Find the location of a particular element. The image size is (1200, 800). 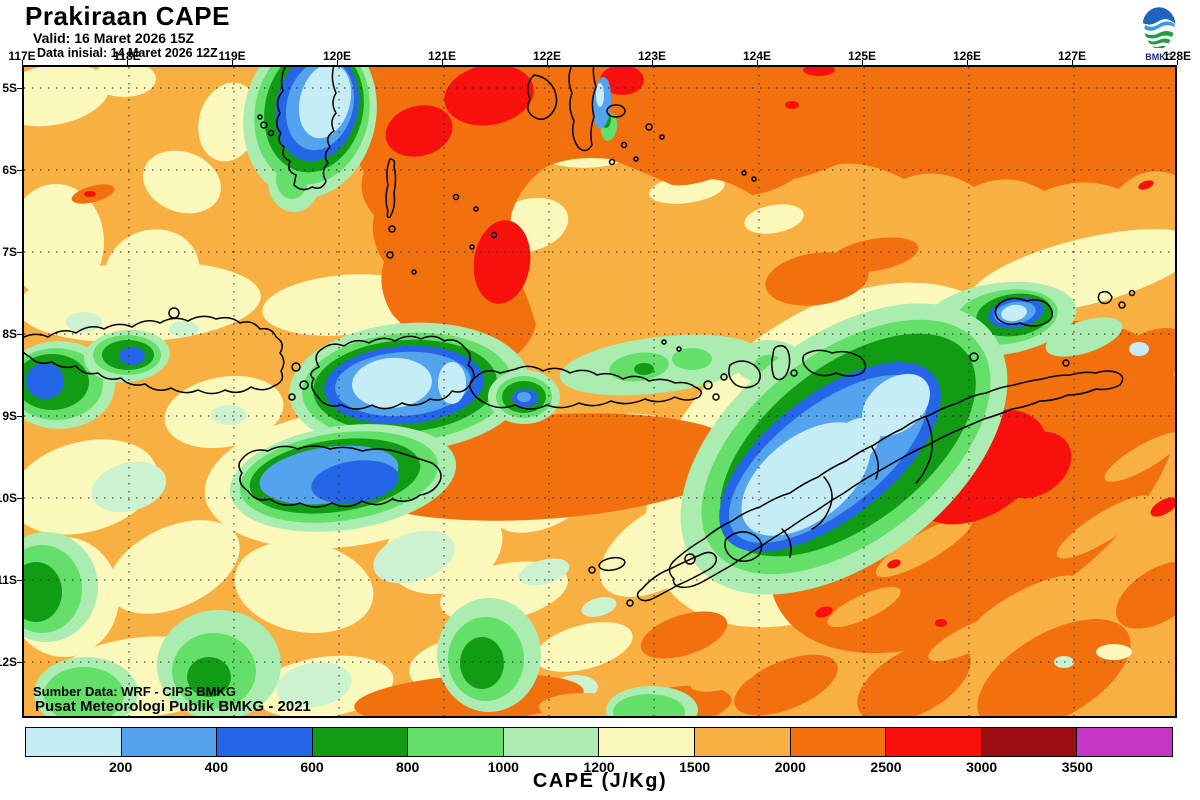

cape-low-blob-timor is located at coordinates (844, 449).